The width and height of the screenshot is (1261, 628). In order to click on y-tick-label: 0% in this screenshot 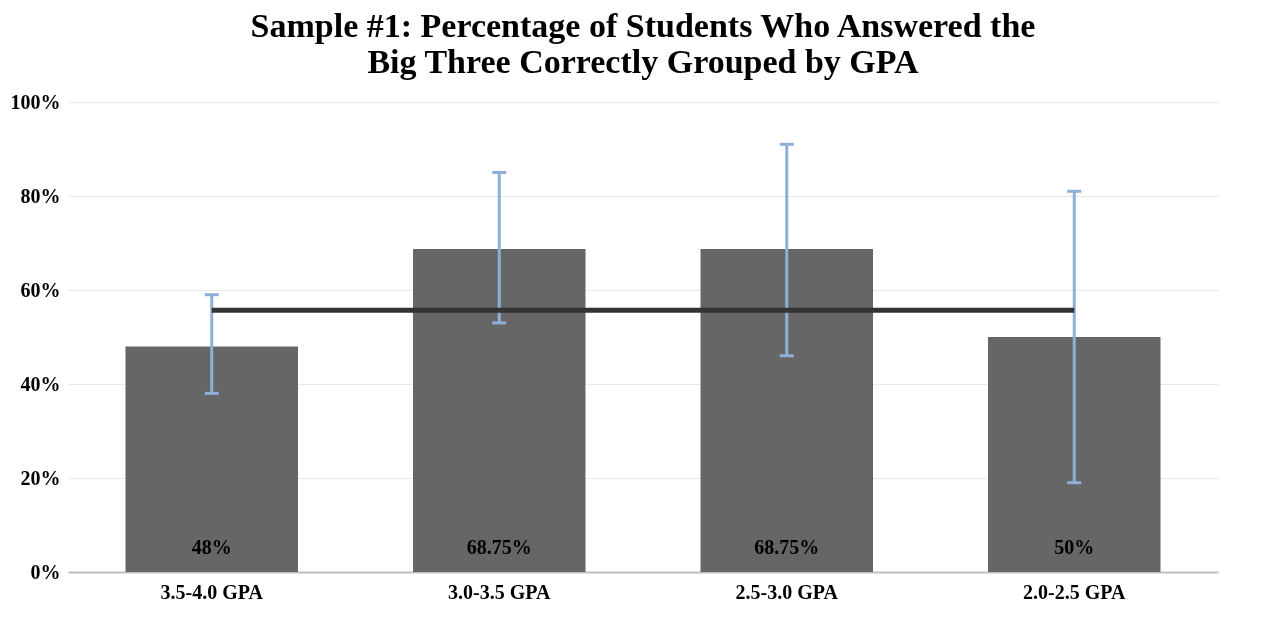, I will do `click(45, 571)`.